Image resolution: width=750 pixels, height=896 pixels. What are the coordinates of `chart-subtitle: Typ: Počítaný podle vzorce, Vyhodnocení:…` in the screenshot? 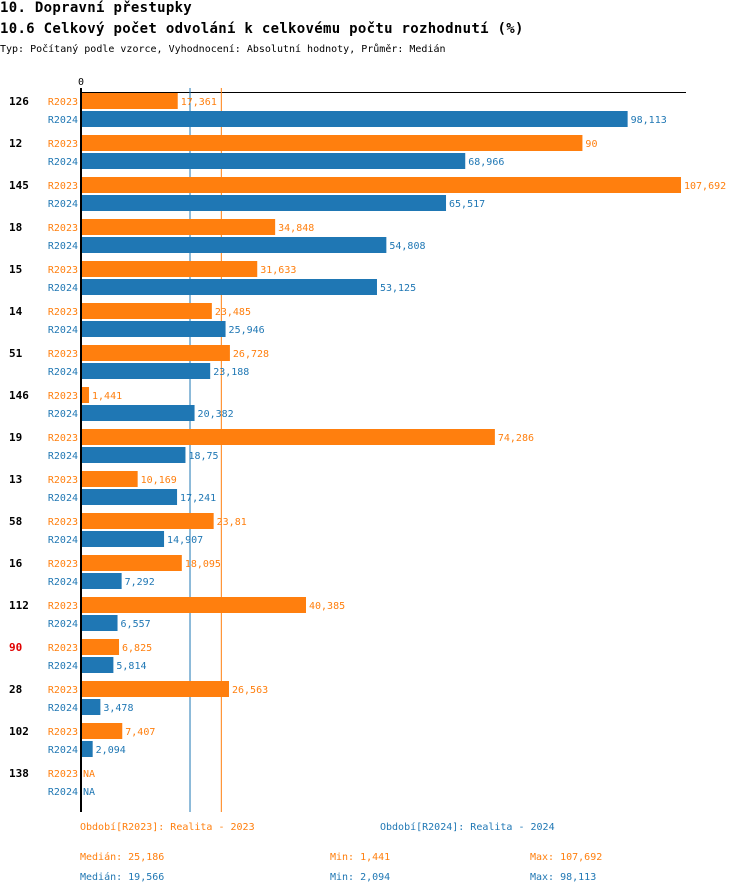 It's located at (223, 49).